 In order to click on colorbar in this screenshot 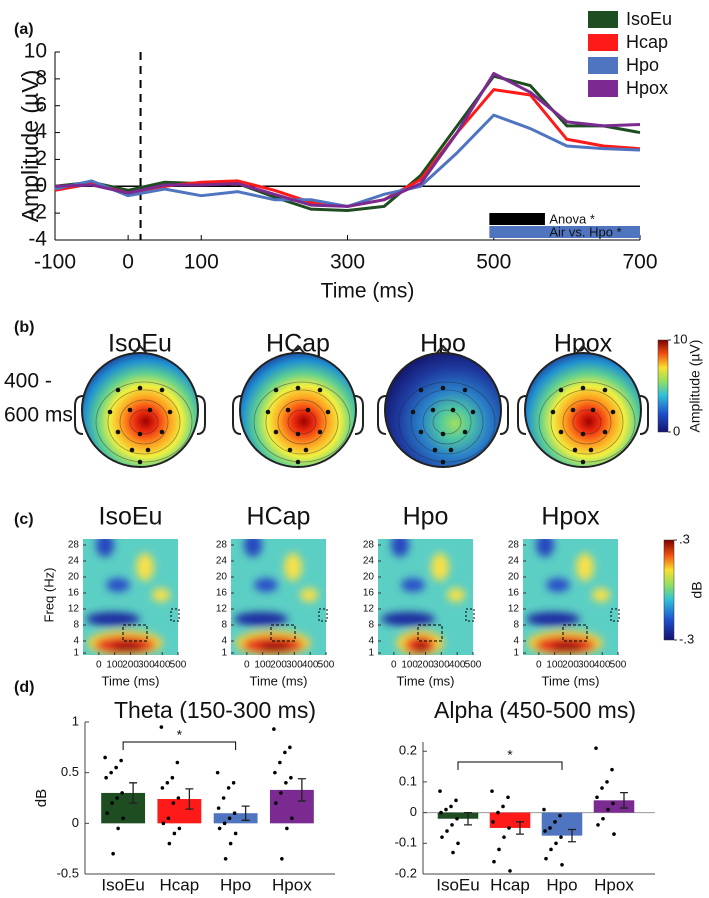, I will do `click(663, 386)`.